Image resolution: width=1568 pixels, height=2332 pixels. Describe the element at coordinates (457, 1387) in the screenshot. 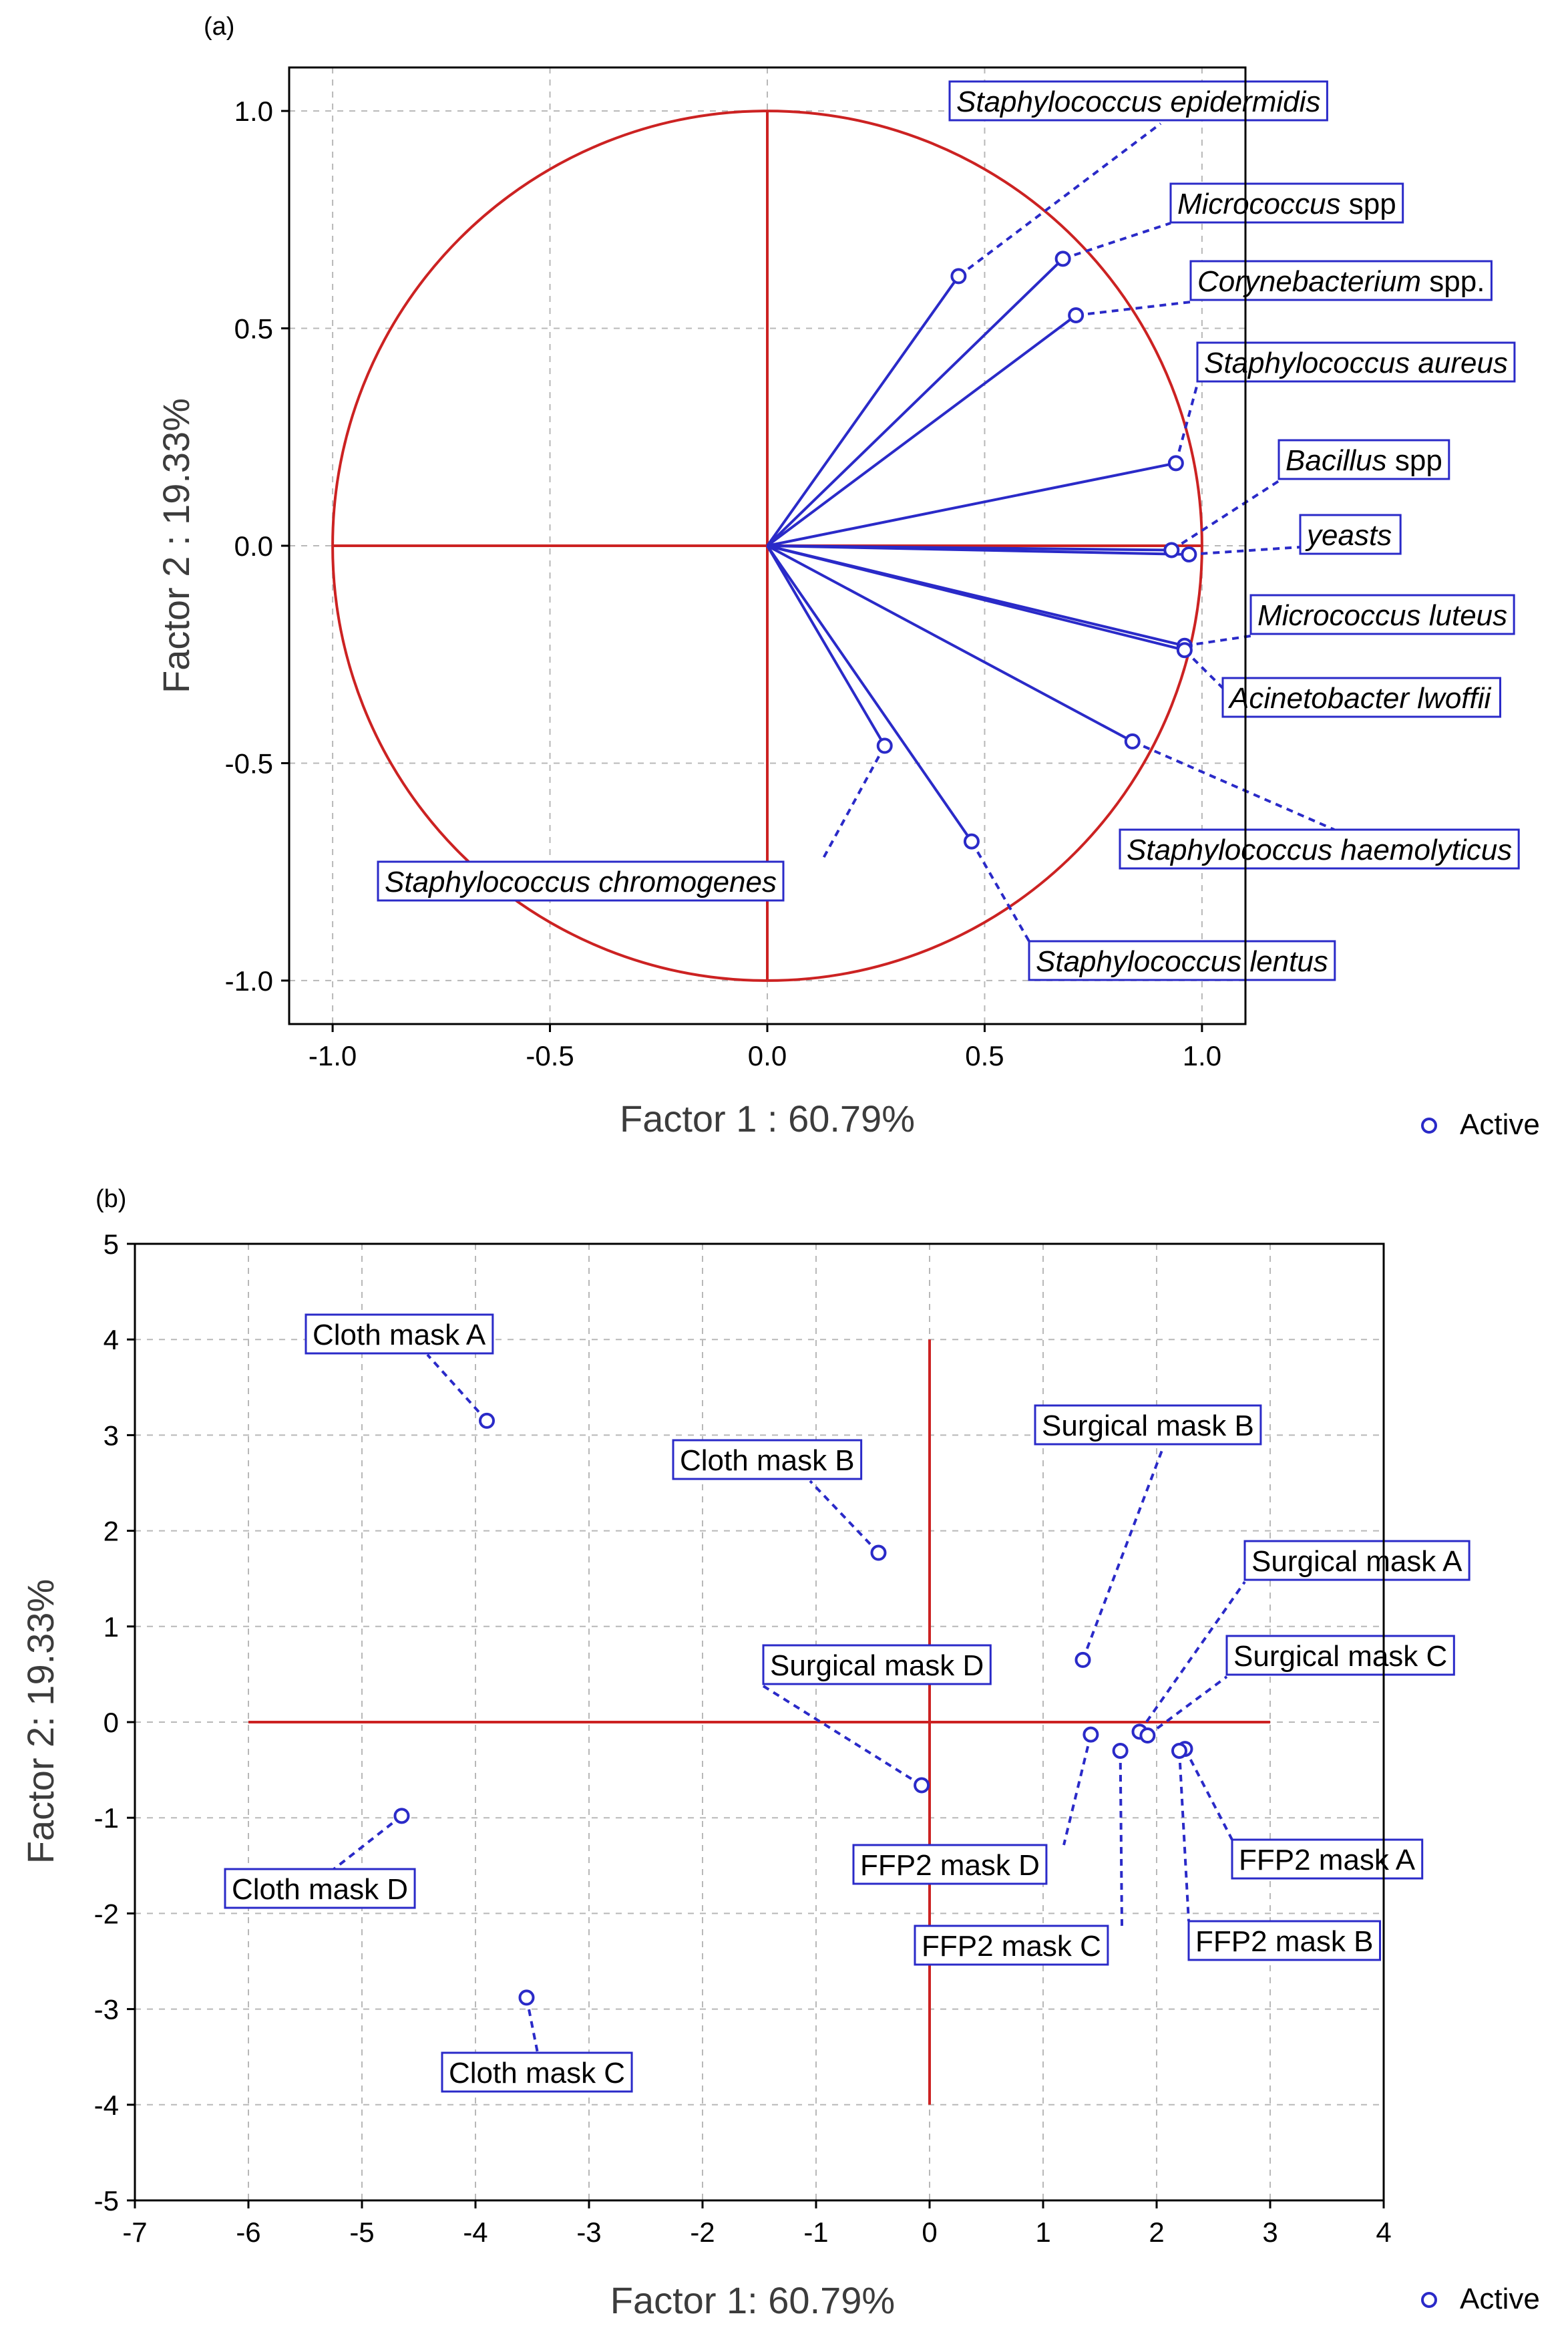

I see `leader-cloth-mask-a` at that location.